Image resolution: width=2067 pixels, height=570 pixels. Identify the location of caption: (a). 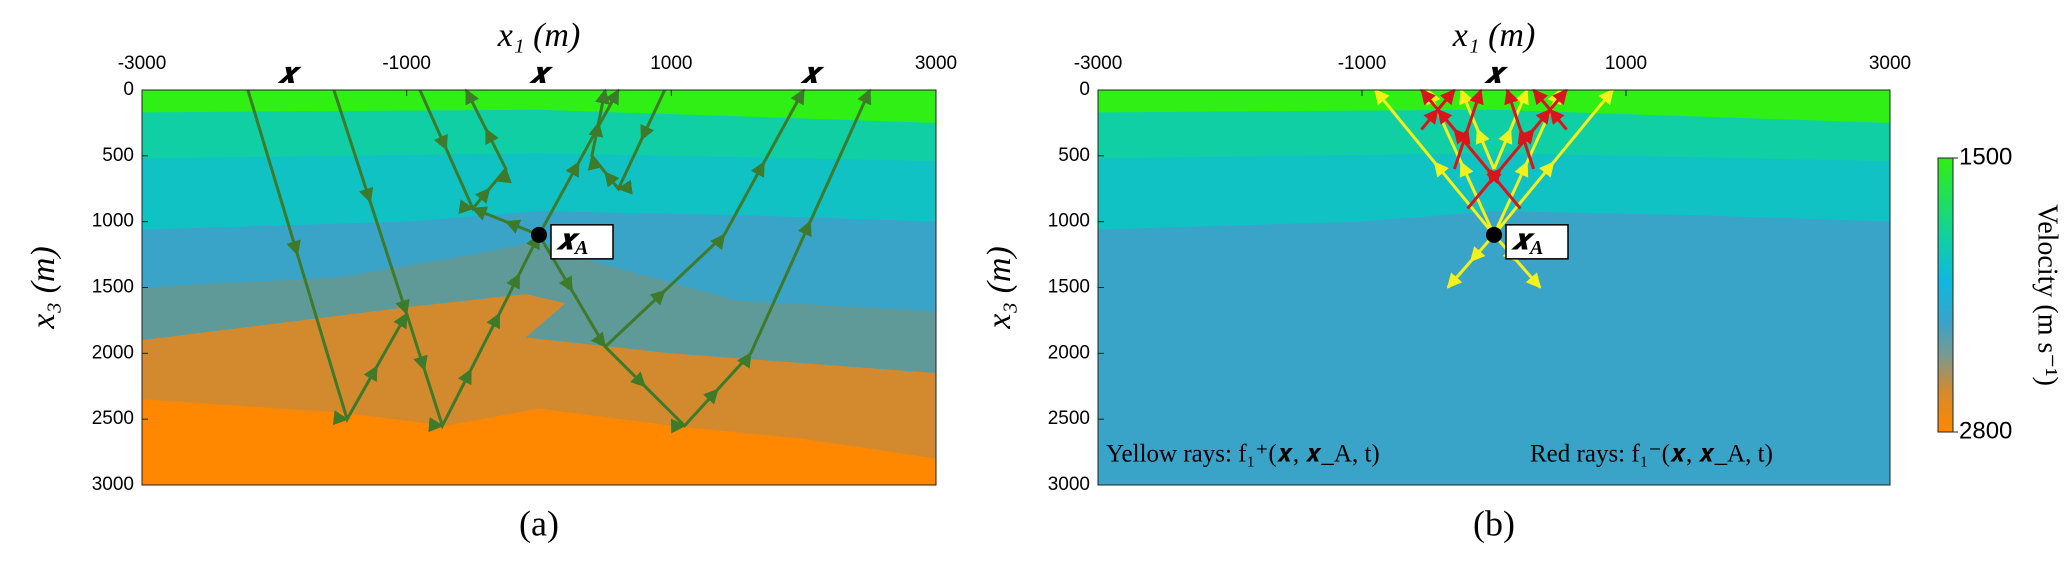
(539, 523).